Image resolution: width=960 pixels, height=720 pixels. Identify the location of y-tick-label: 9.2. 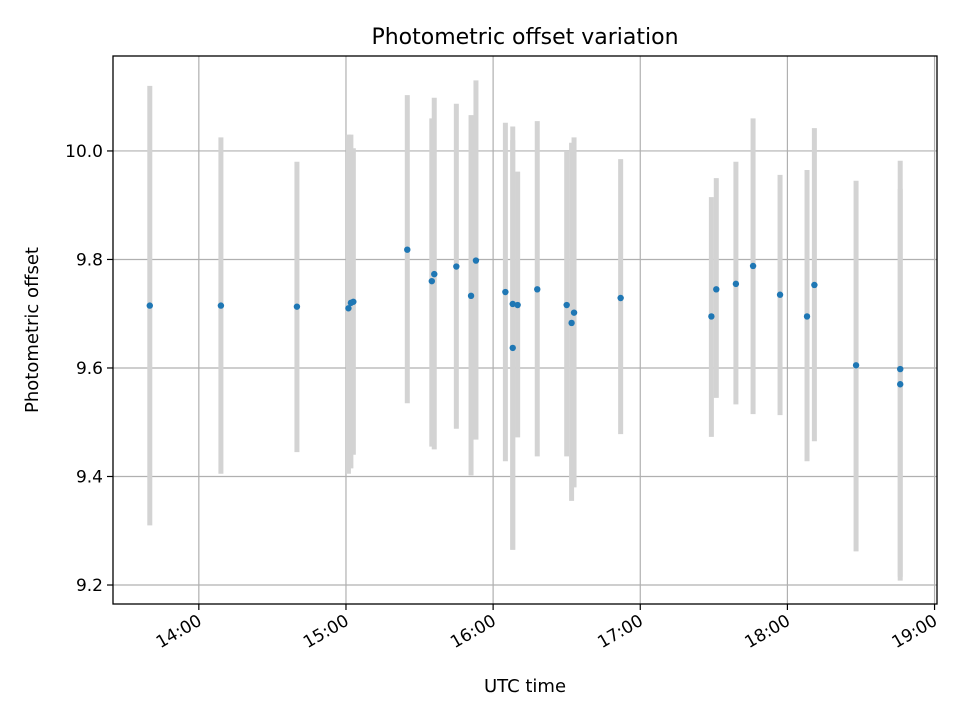
(89, 586).